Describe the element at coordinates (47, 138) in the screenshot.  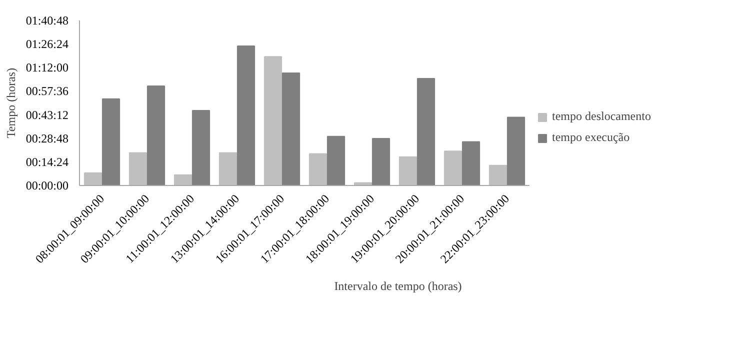
I see `y-tick-label: 00:28:48` at that location.